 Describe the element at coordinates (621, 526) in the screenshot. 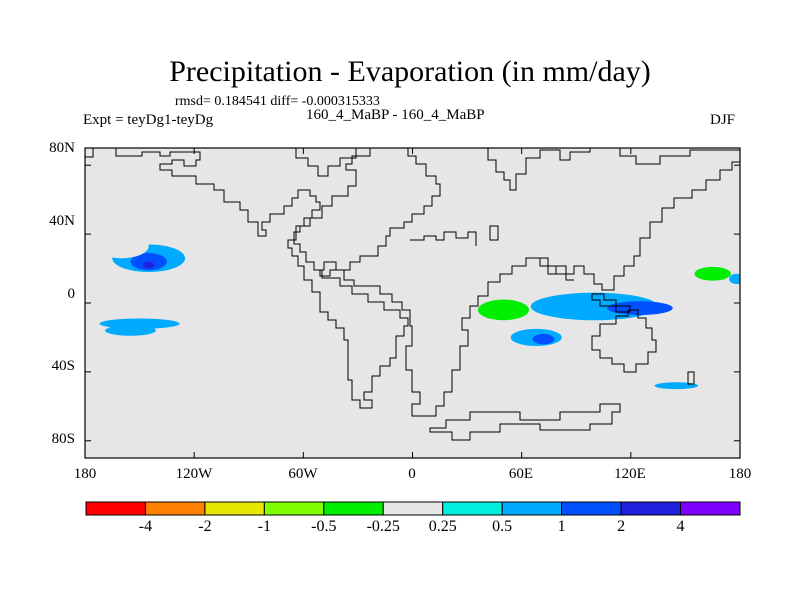

I see `colorbar-label-8: 2` at that location.